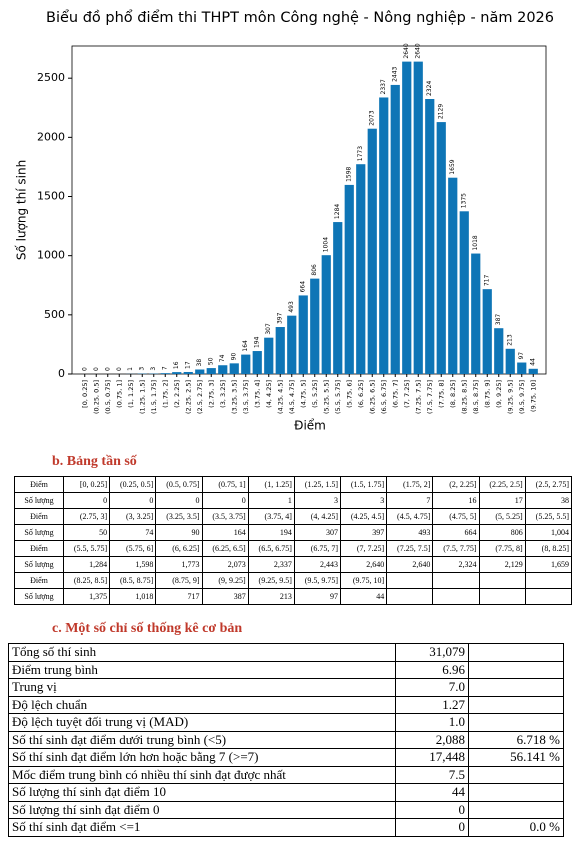  What do you see at coordinates (225, 532) in the screenshot?
I see `count: 164` at bounding box center [225, 532].